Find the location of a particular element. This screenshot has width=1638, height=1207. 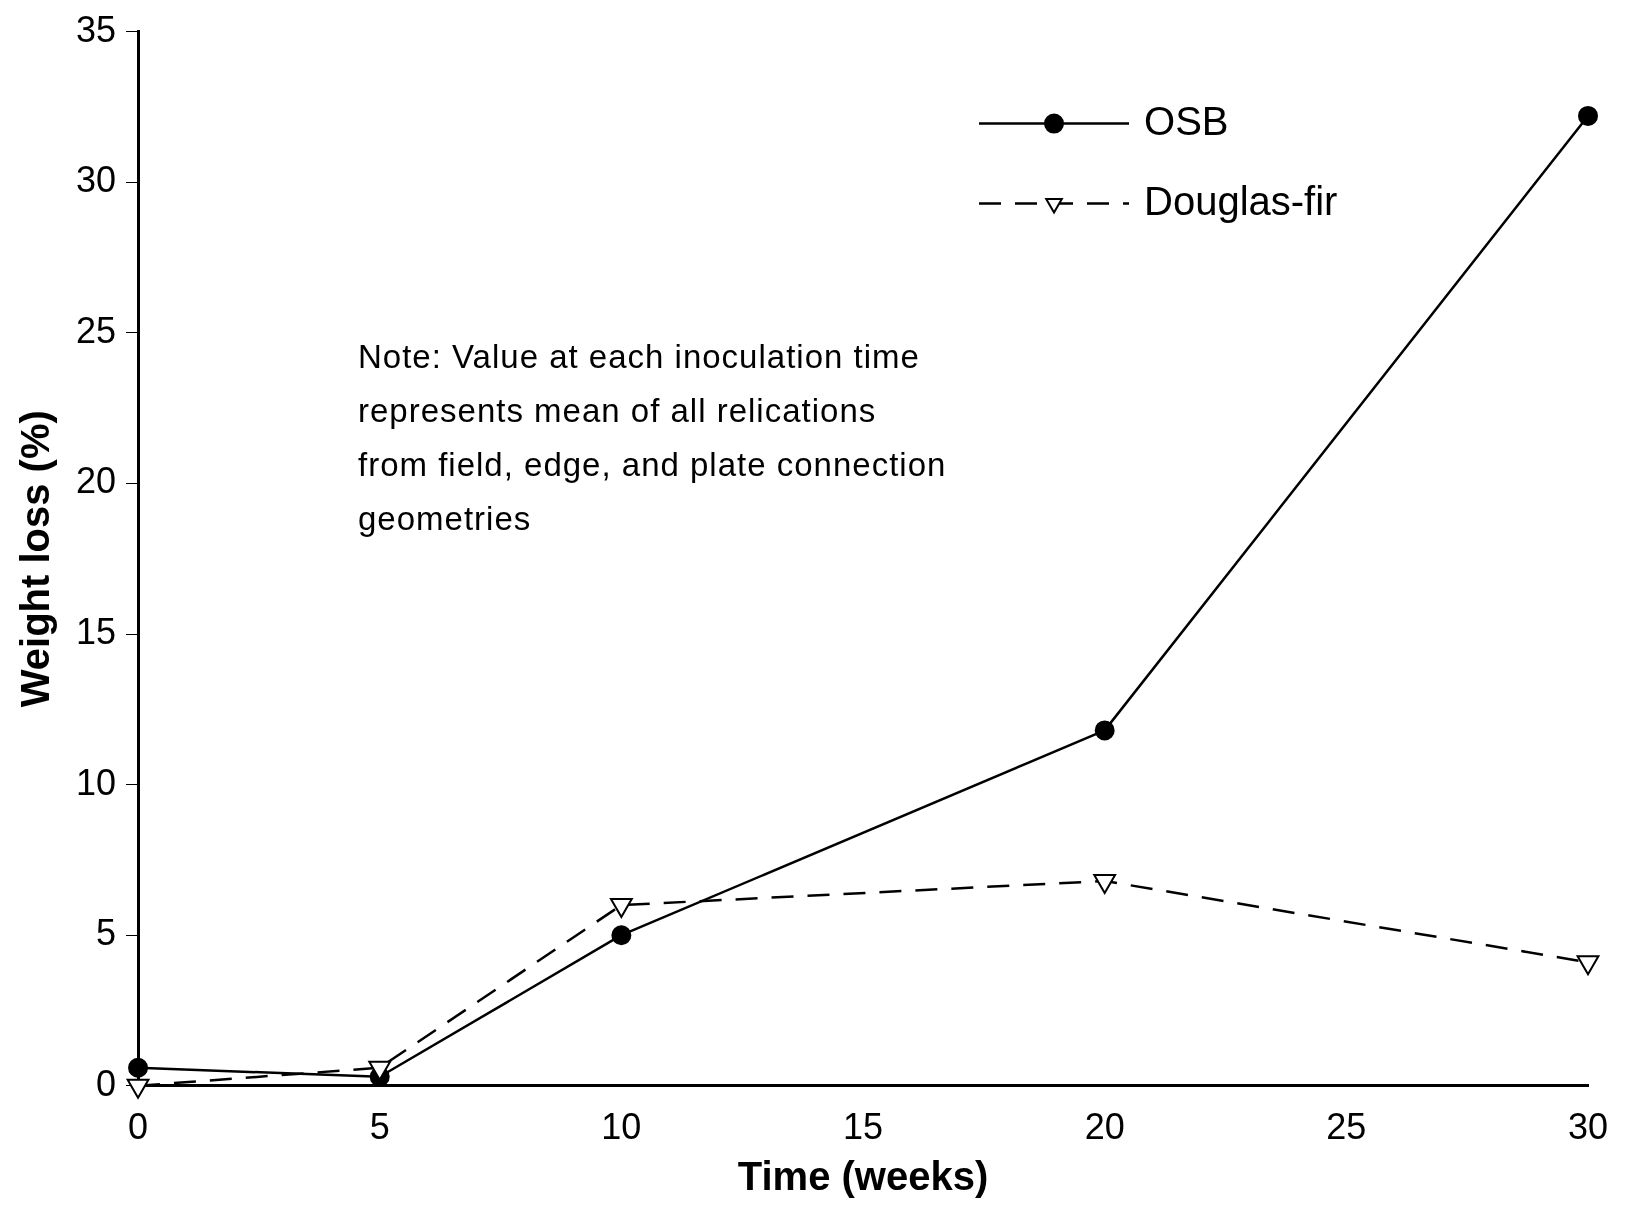

annotation: Note: Value at each inoculation time represents mean of all relications from field, edge, and plate connection geometries is located at coordinates (653, 438).